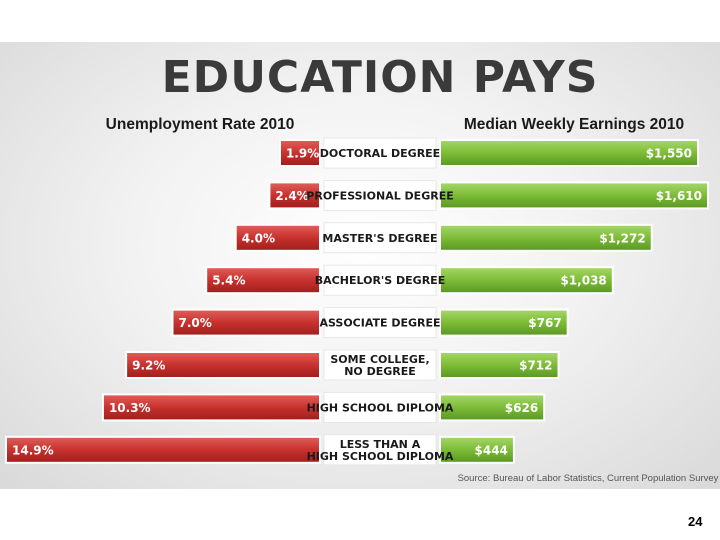  What do you see at coordinates (228, 281) in the screenshot?
I see `unemployment-value-label: 5.4%` at bounding box center [228, 281].